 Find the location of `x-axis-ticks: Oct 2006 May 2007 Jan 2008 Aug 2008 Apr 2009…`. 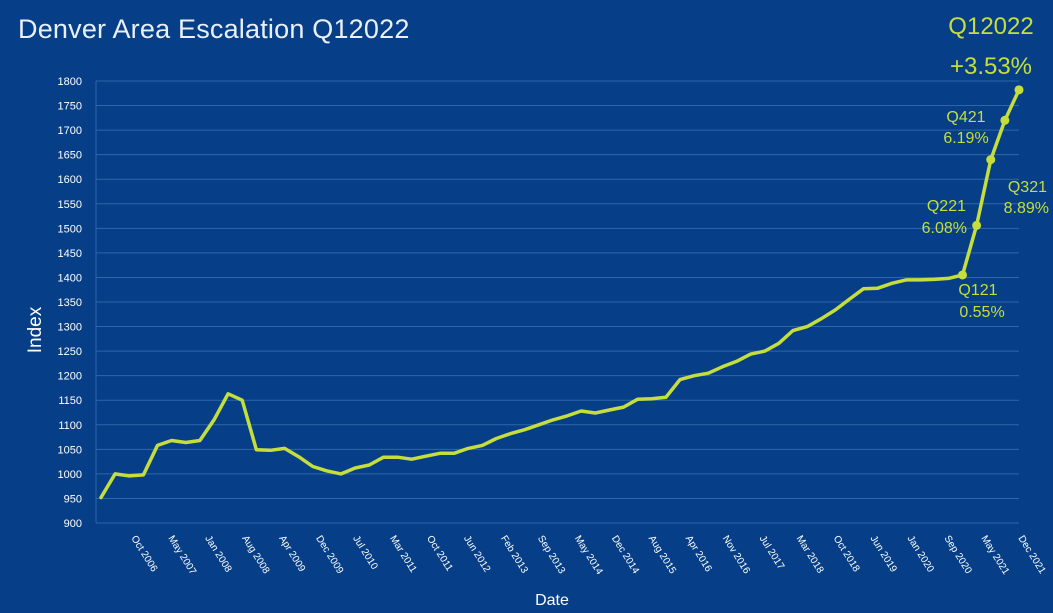

x-axis-ticks: Oct 2006 May 2007 Jan 2008 Aug 2008 Apr 2009… is located at coordinates (587, 555).